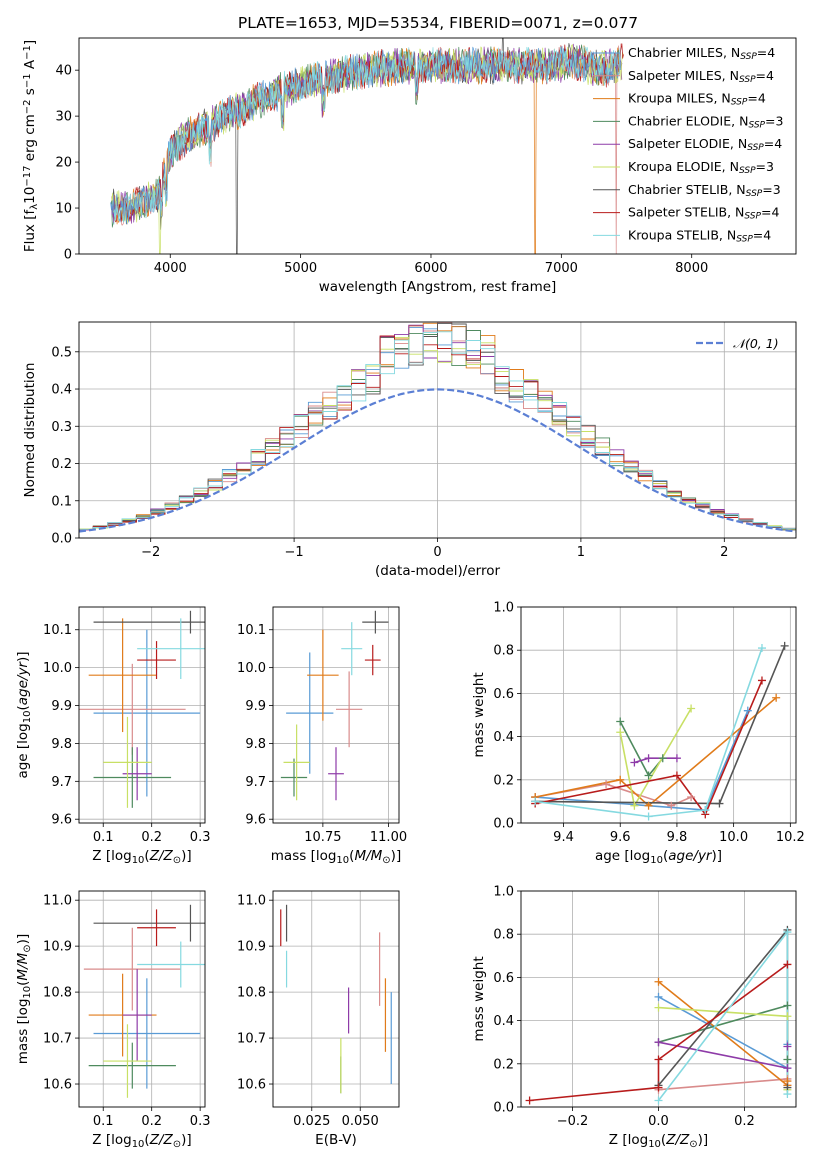 The image size is (819, 1170). What do you see at coordinates (658, 1141) in the screenshot?
I see `x-axis-label: Z [log10(Z/Z⊙)]` at bounding box center [658, 1141].